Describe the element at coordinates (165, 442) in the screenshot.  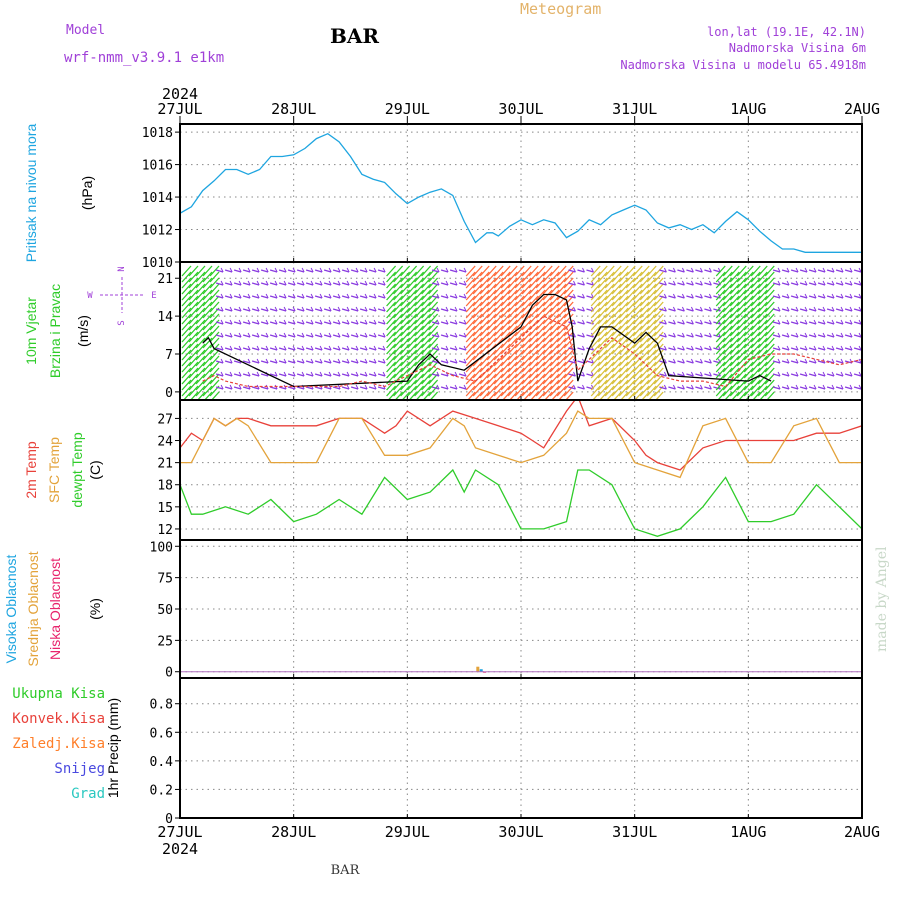
I see `y-tick-label: 24` at that location.